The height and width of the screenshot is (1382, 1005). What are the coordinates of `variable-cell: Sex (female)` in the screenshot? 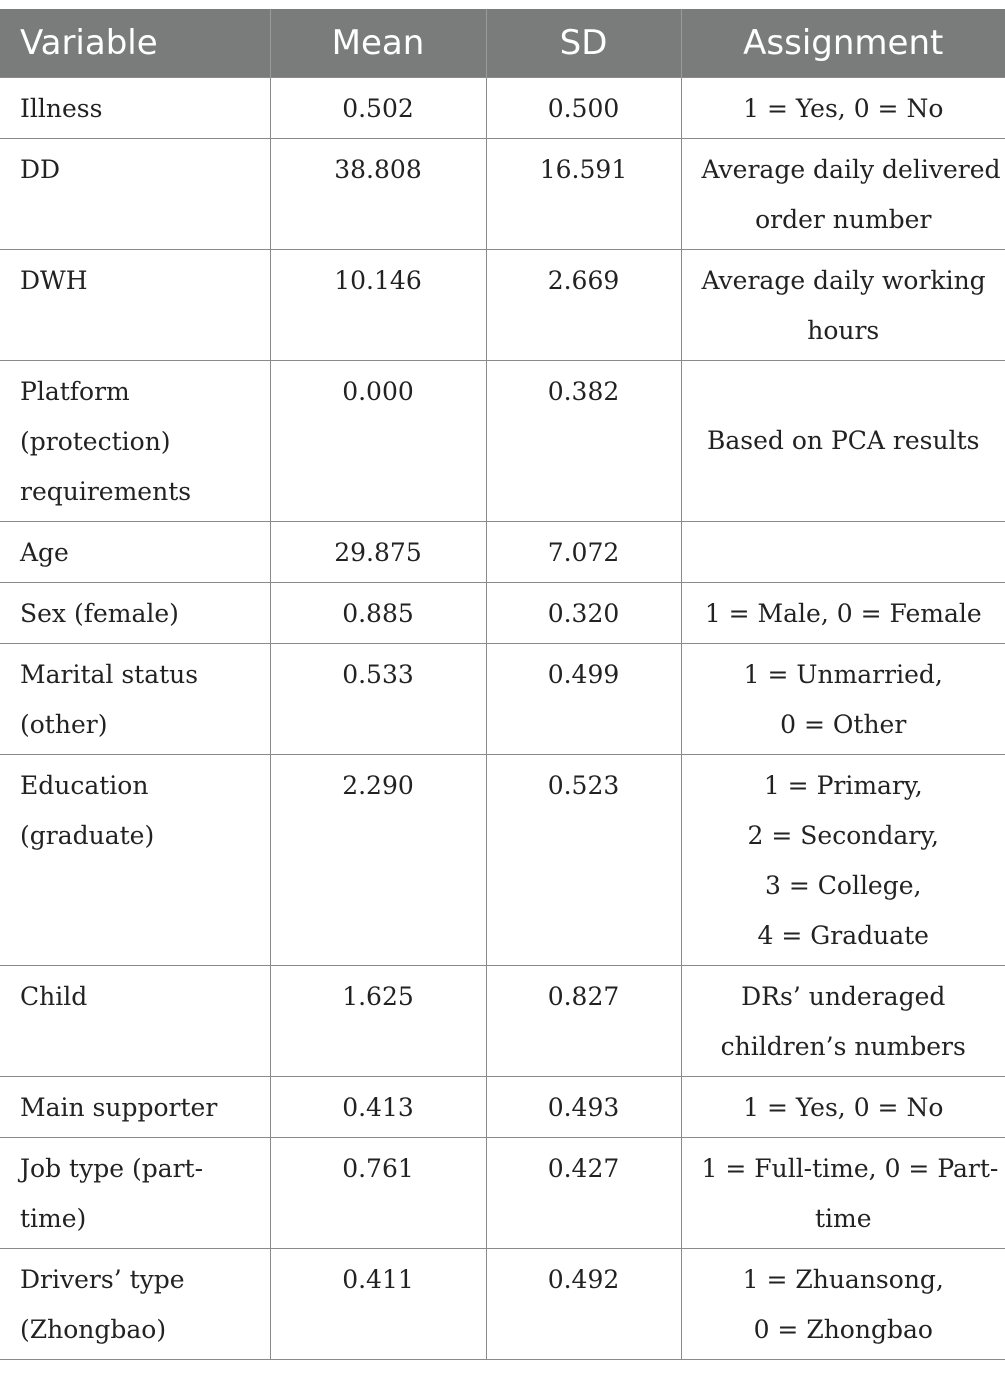 It's located at (135, 612).